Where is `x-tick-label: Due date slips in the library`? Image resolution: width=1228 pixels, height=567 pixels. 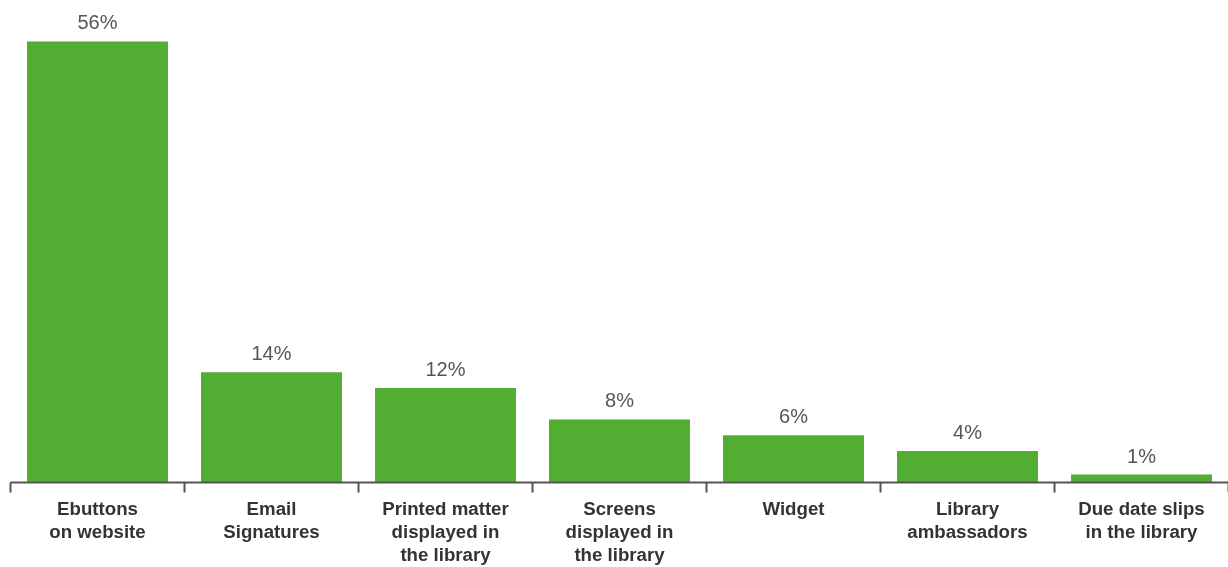 x-tick-label: Due date slips in the library is located at coordinates (1141, 519).